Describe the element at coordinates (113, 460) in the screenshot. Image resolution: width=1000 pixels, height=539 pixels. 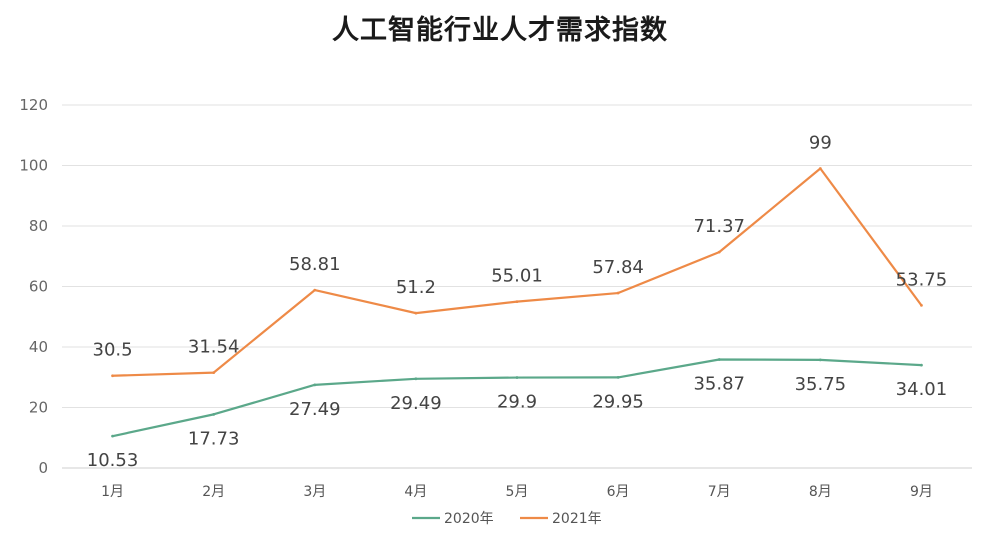
I see `data-label: 10.53` at that location.